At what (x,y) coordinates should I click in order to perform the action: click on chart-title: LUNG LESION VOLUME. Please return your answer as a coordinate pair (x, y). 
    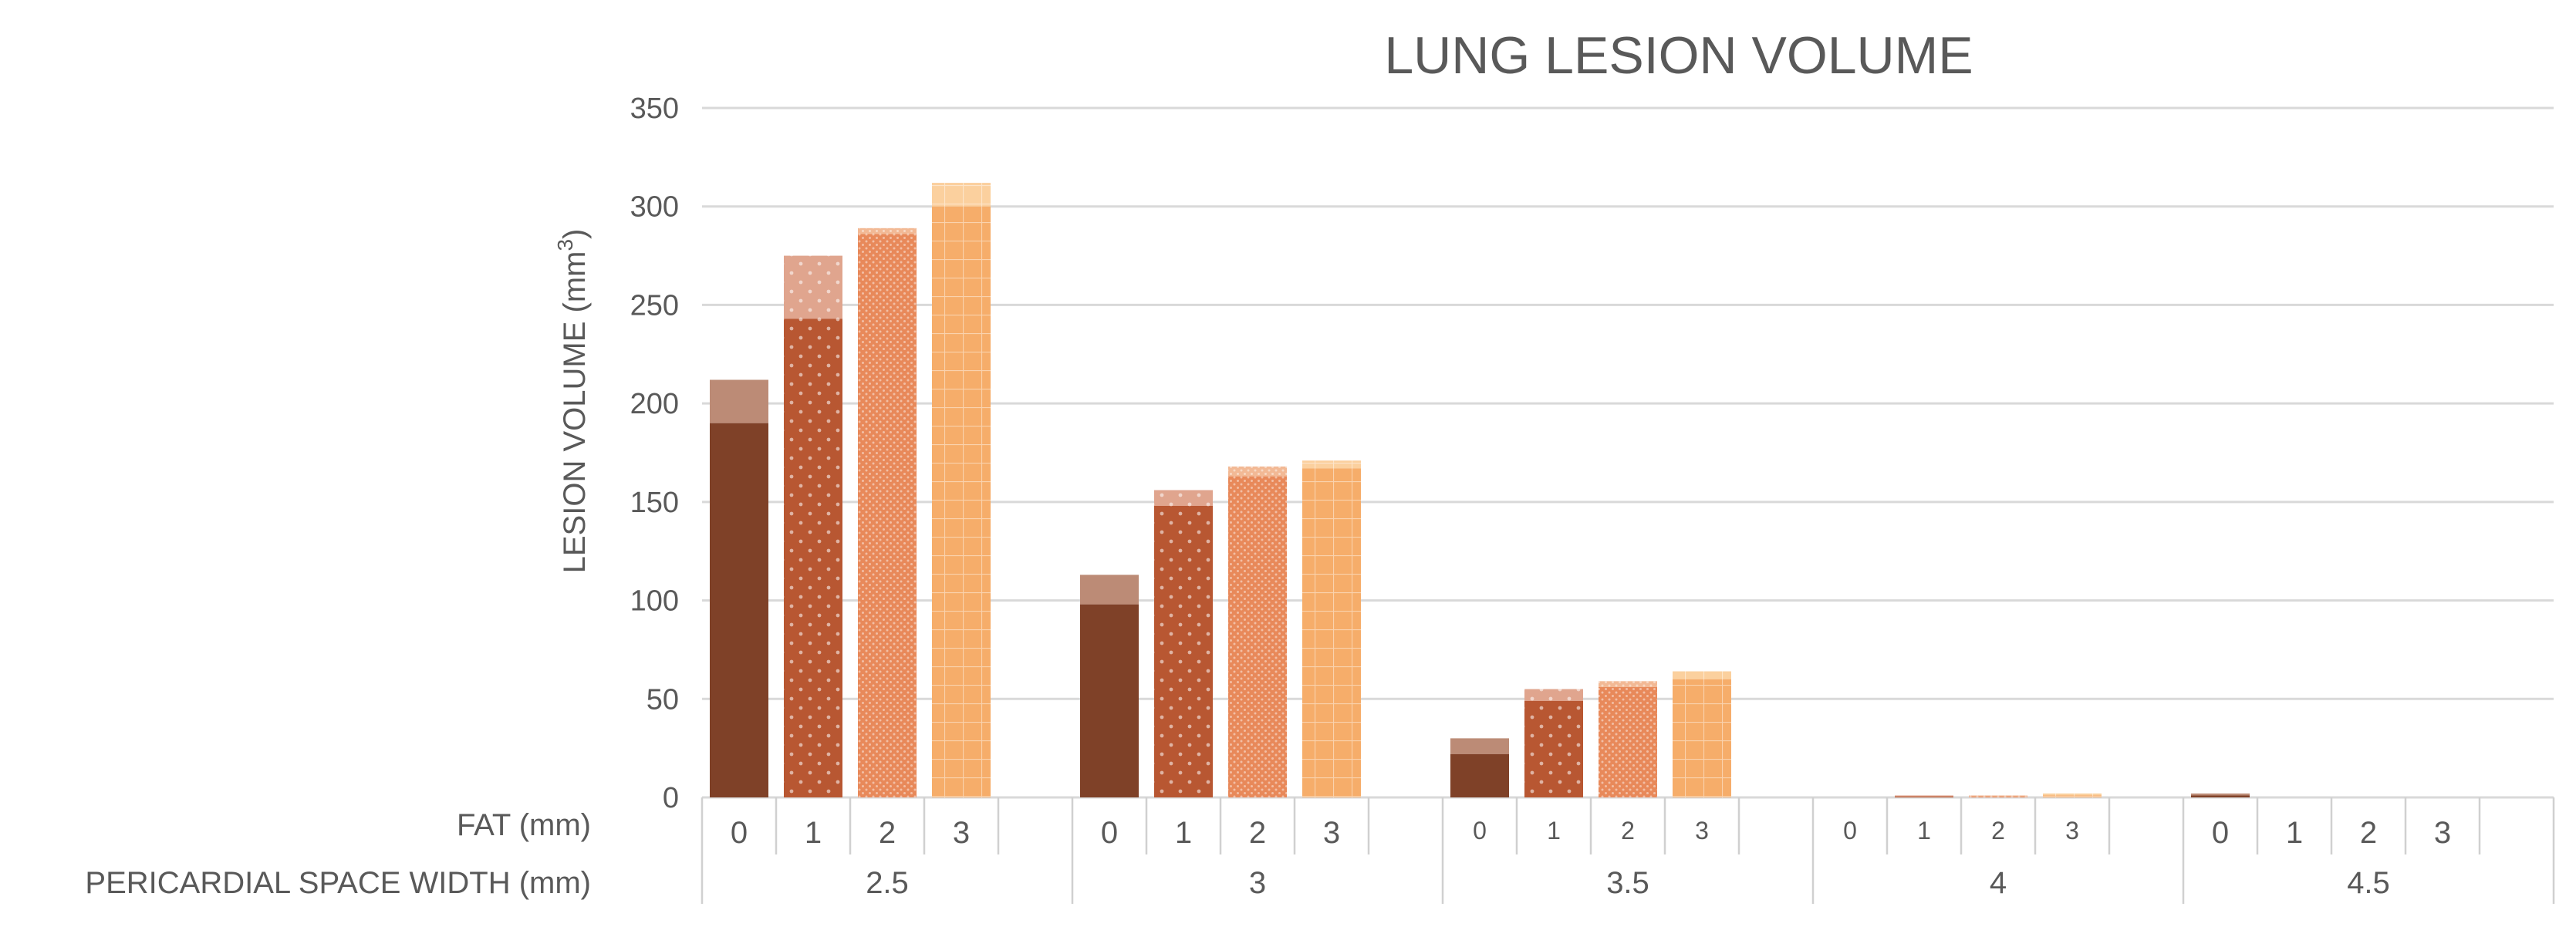
    Looking at the image, I should click on (1678, 55).